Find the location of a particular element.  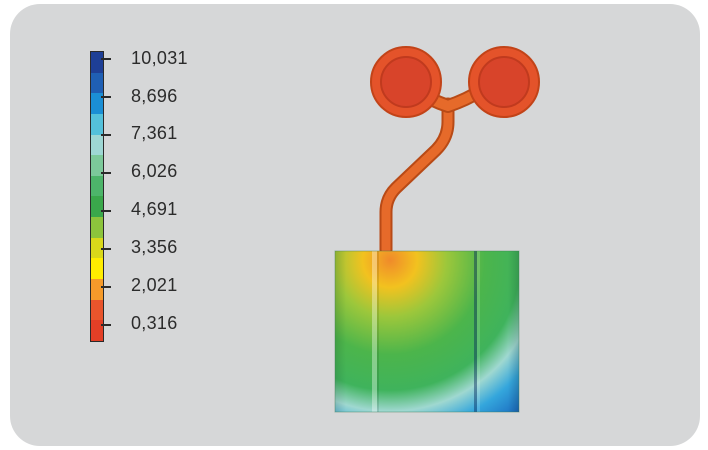

color-scale-bar is located at coordinates (97, 196).